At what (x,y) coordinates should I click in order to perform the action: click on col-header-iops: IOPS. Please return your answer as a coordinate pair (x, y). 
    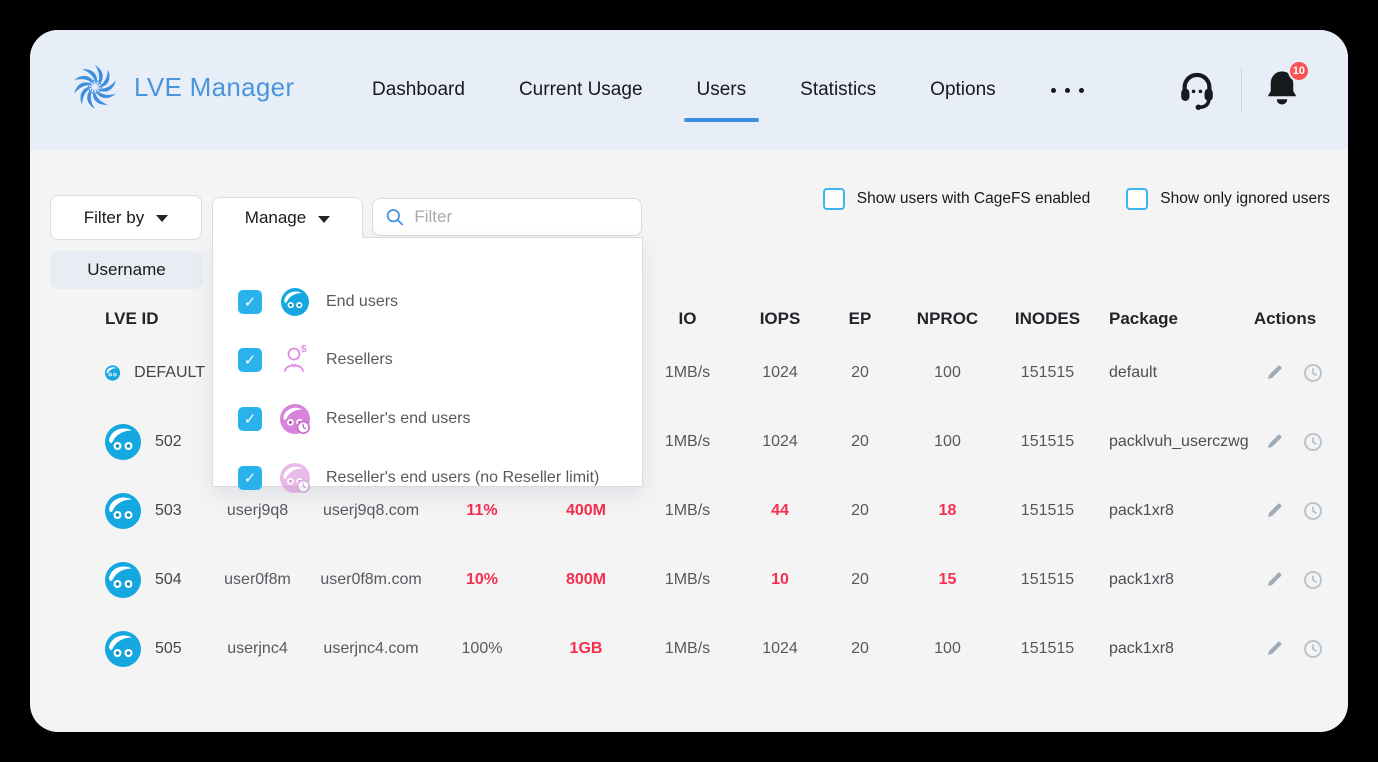
    Looking at the image, I should click on (780, 318).